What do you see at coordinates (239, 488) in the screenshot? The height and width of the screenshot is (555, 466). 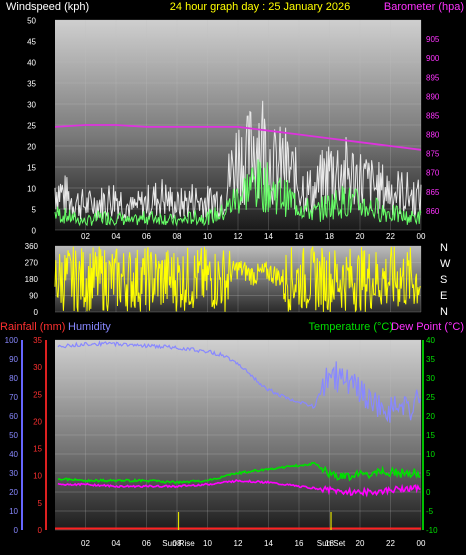 I see `dewpoint-line` at bounding box center [239, 488].